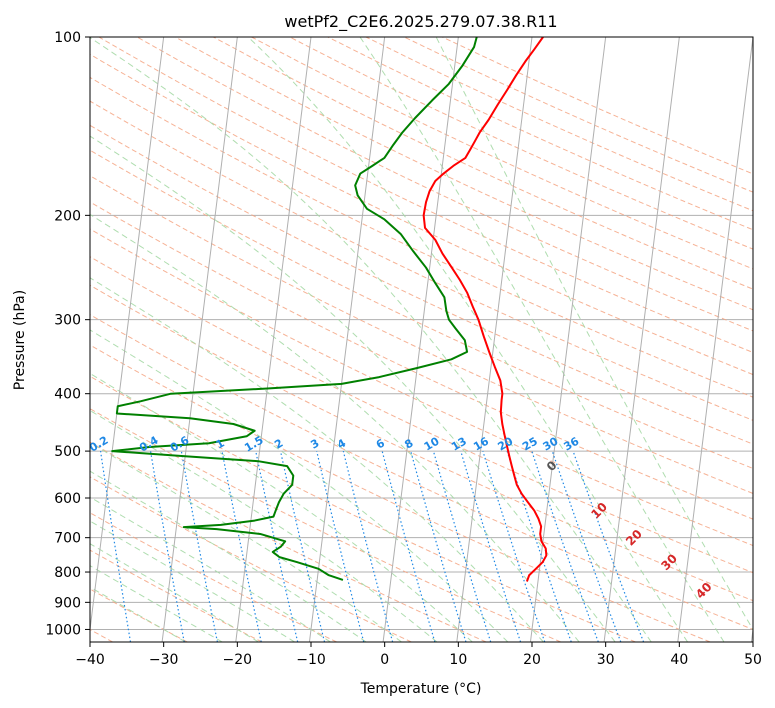 The width and height of the screenshot is (775, 708). What do you see at coordinates (67, 395) in the screenshot?
I see `y-tick-label: 400` at bounding box center [67, 395].